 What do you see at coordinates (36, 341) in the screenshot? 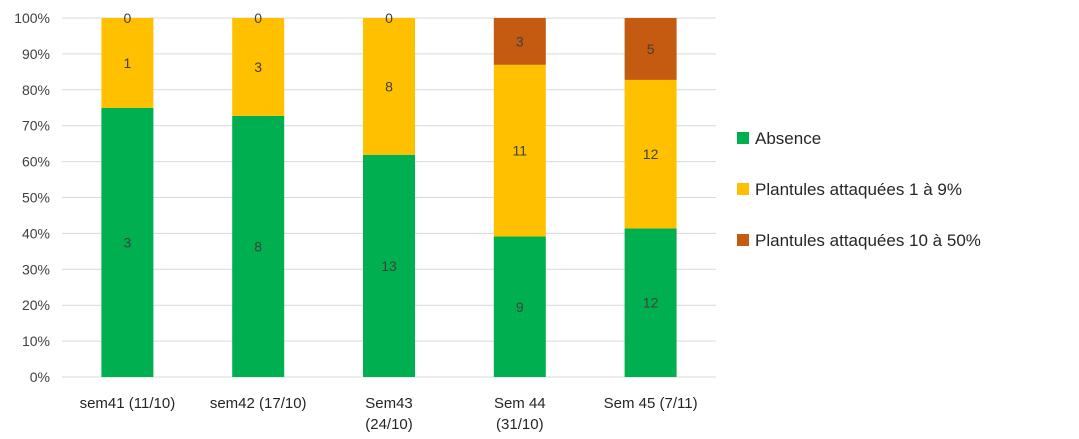
I see `y-tick-label: 10%` at bounding box center [36, 341].